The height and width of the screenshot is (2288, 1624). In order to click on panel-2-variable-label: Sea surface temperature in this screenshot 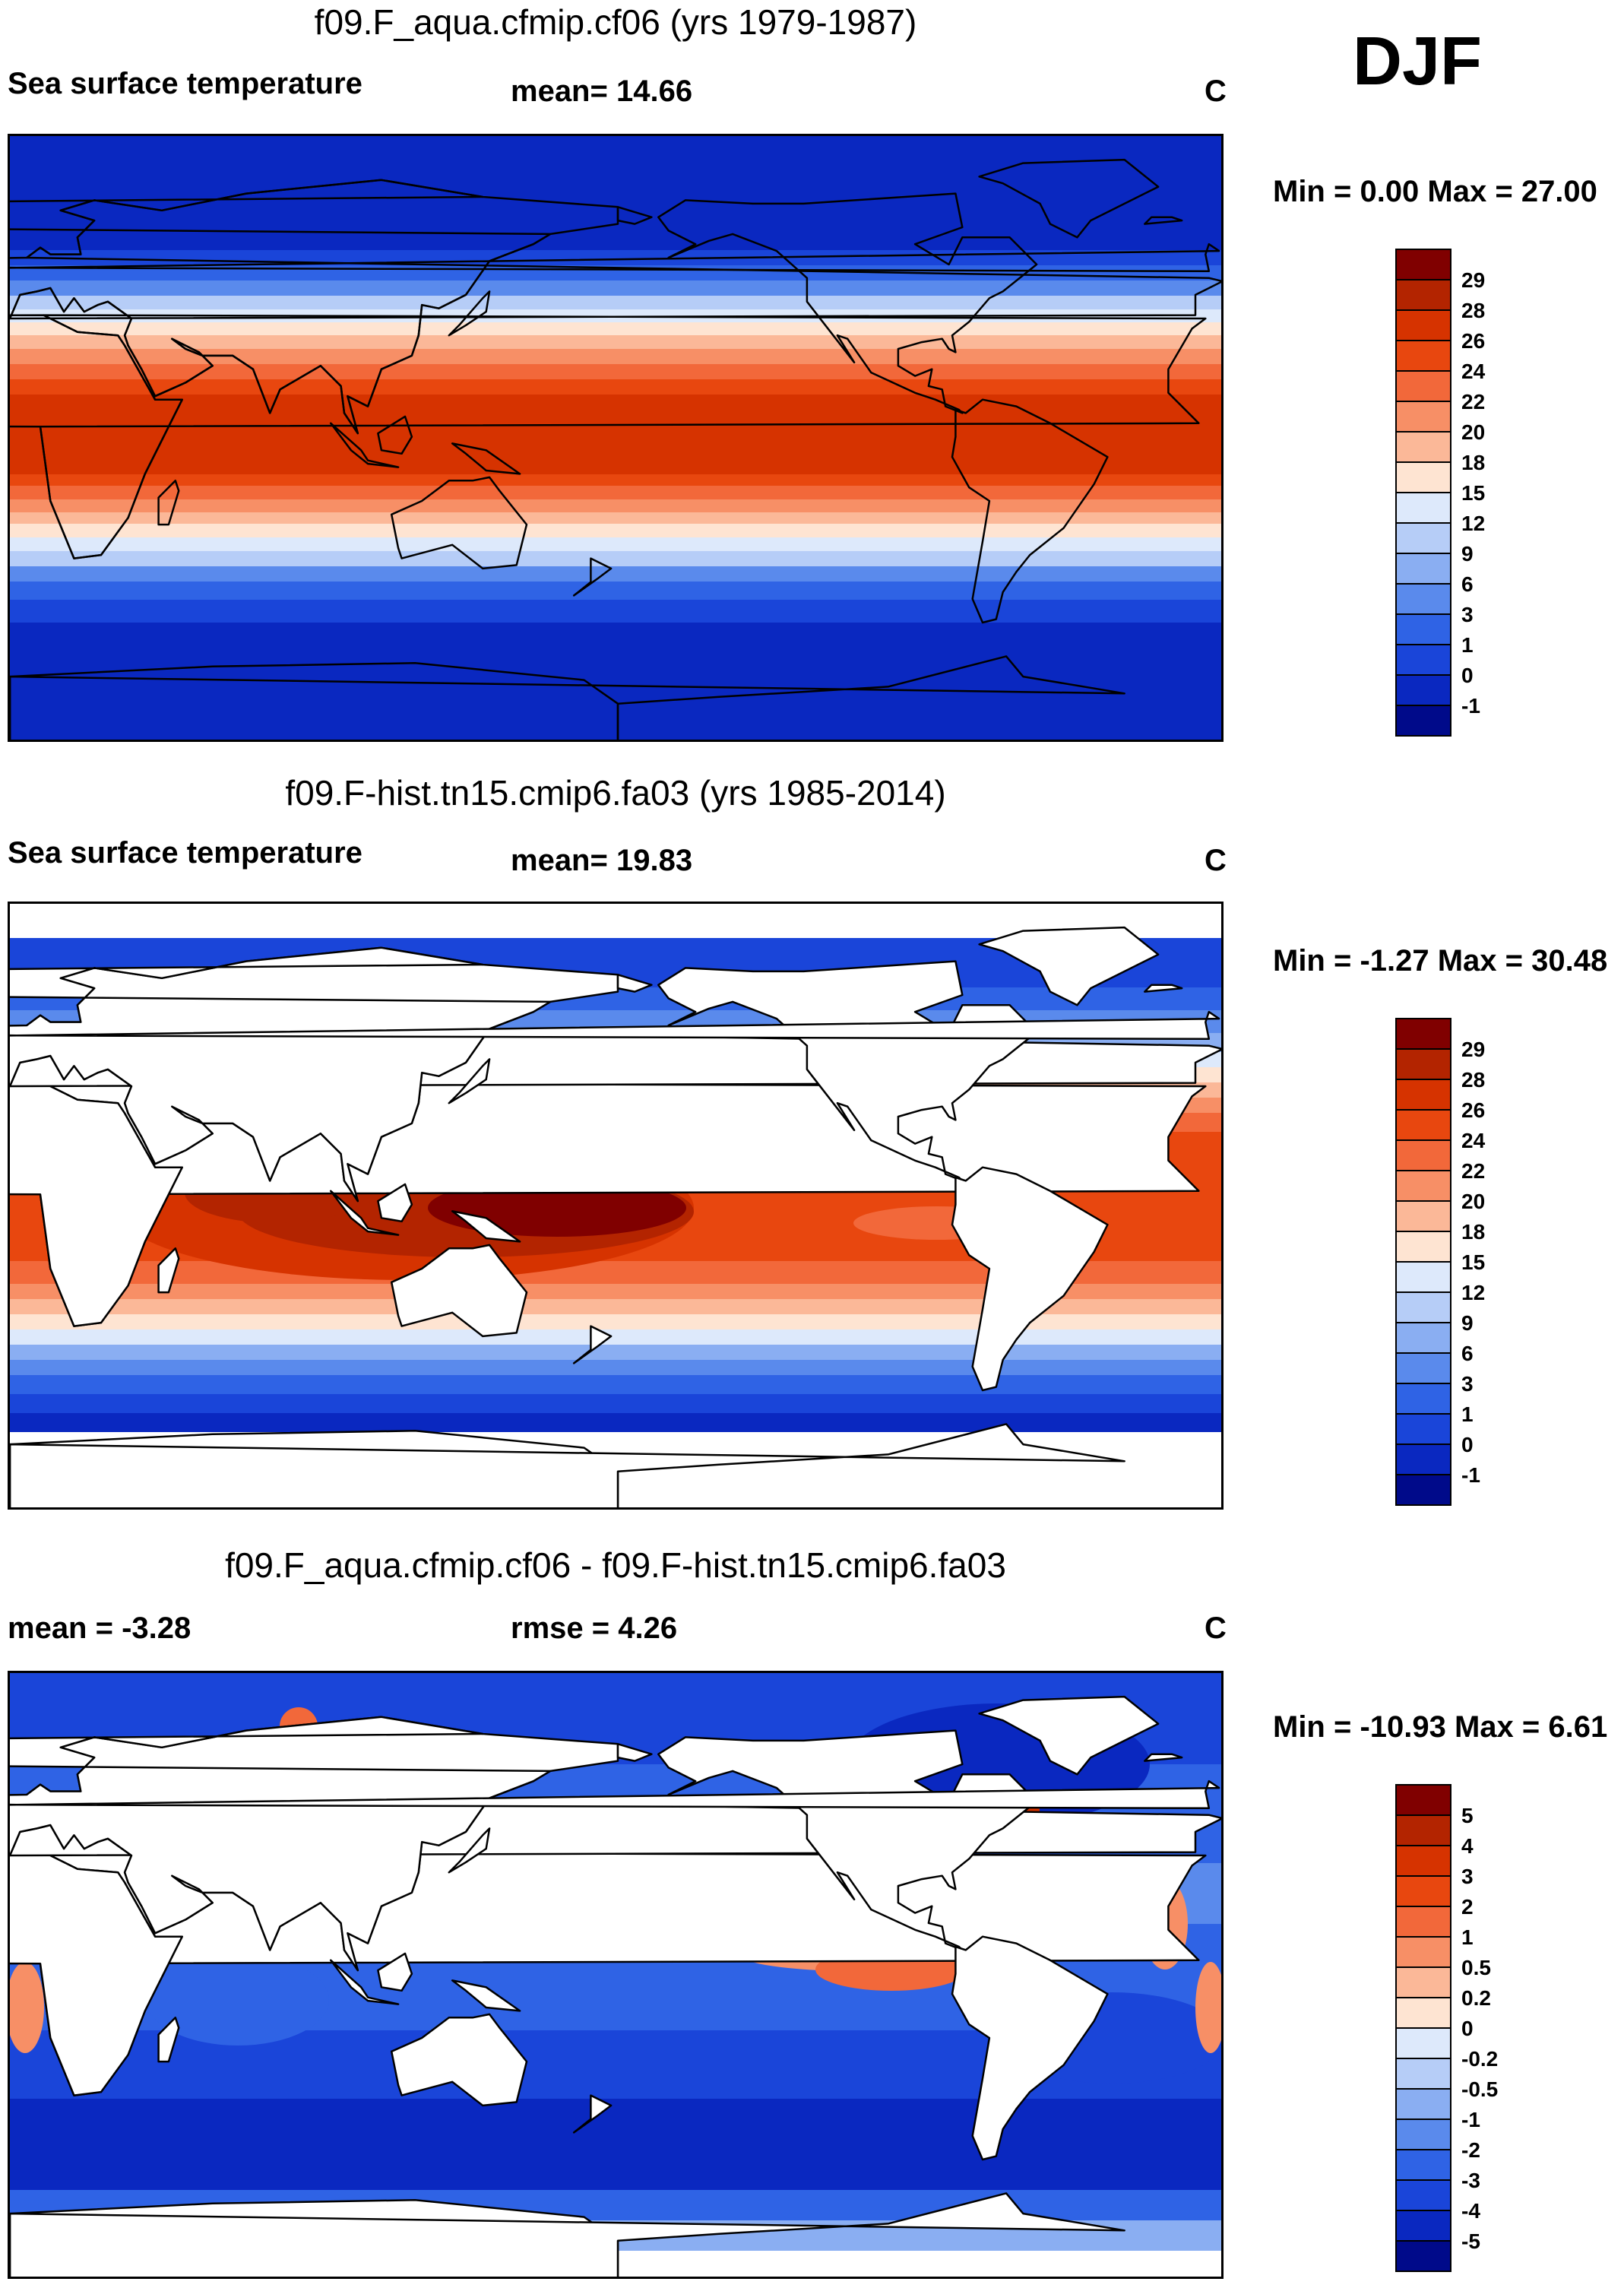, I will do `click(185, 853)`.